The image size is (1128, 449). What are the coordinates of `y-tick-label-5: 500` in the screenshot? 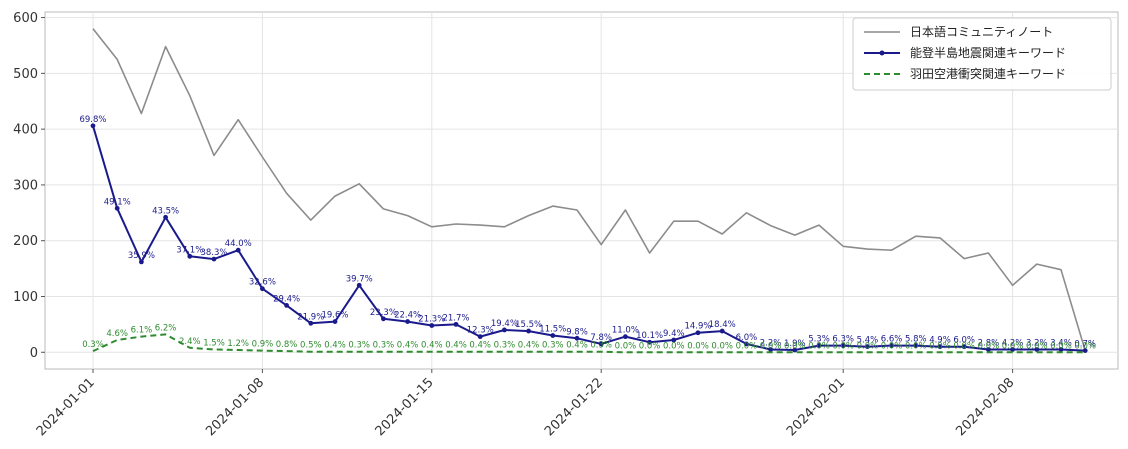 It's located at (25, 74).